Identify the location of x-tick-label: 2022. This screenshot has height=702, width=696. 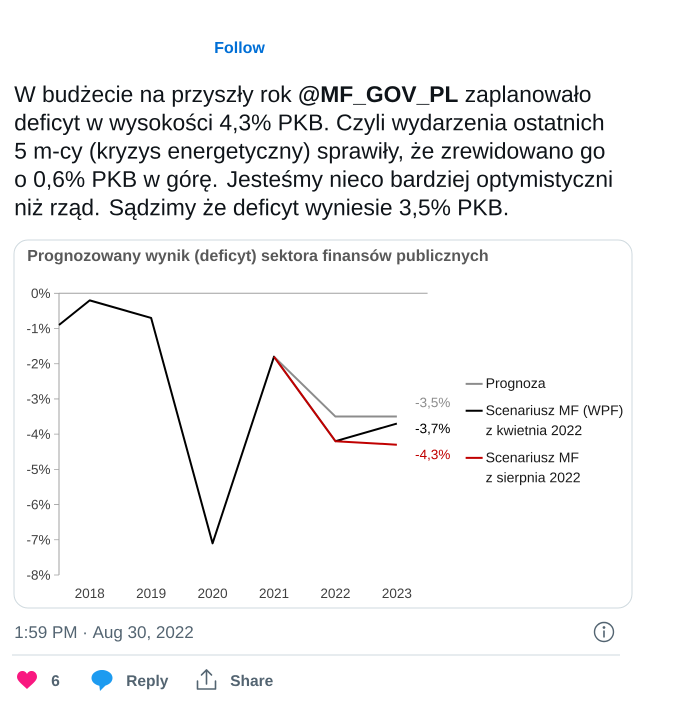
(335, 593).